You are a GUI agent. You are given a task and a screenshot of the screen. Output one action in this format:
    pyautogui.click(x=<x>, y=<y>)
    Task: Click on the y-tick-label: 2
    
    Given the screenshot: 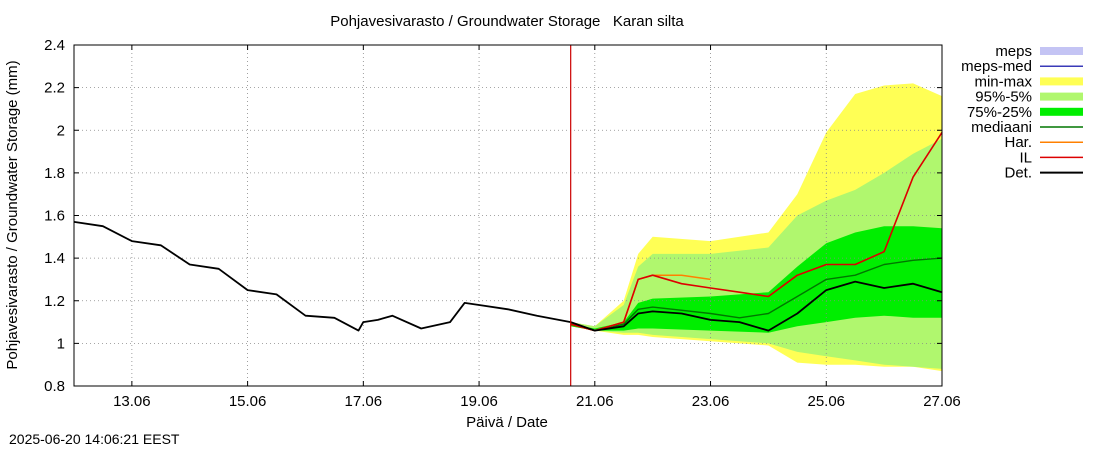 What is the action you would take?
    pyautogui.click(x=61, y=130)
    